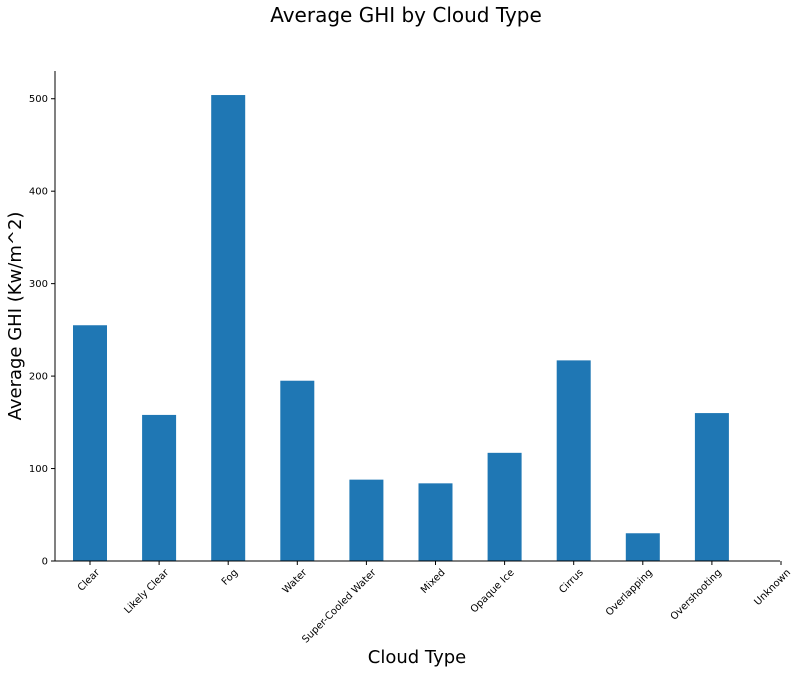  Describe the element at coordinates (573, 460) in the screenshot. I see `bar-cirrus` at that location.